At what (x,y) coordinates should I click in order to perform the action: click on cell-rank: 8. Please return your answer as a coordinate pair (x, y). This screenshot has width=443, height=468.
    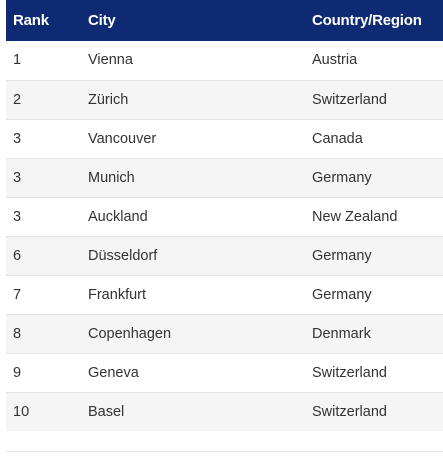
    Looking at the image, I should click on (17, 333).